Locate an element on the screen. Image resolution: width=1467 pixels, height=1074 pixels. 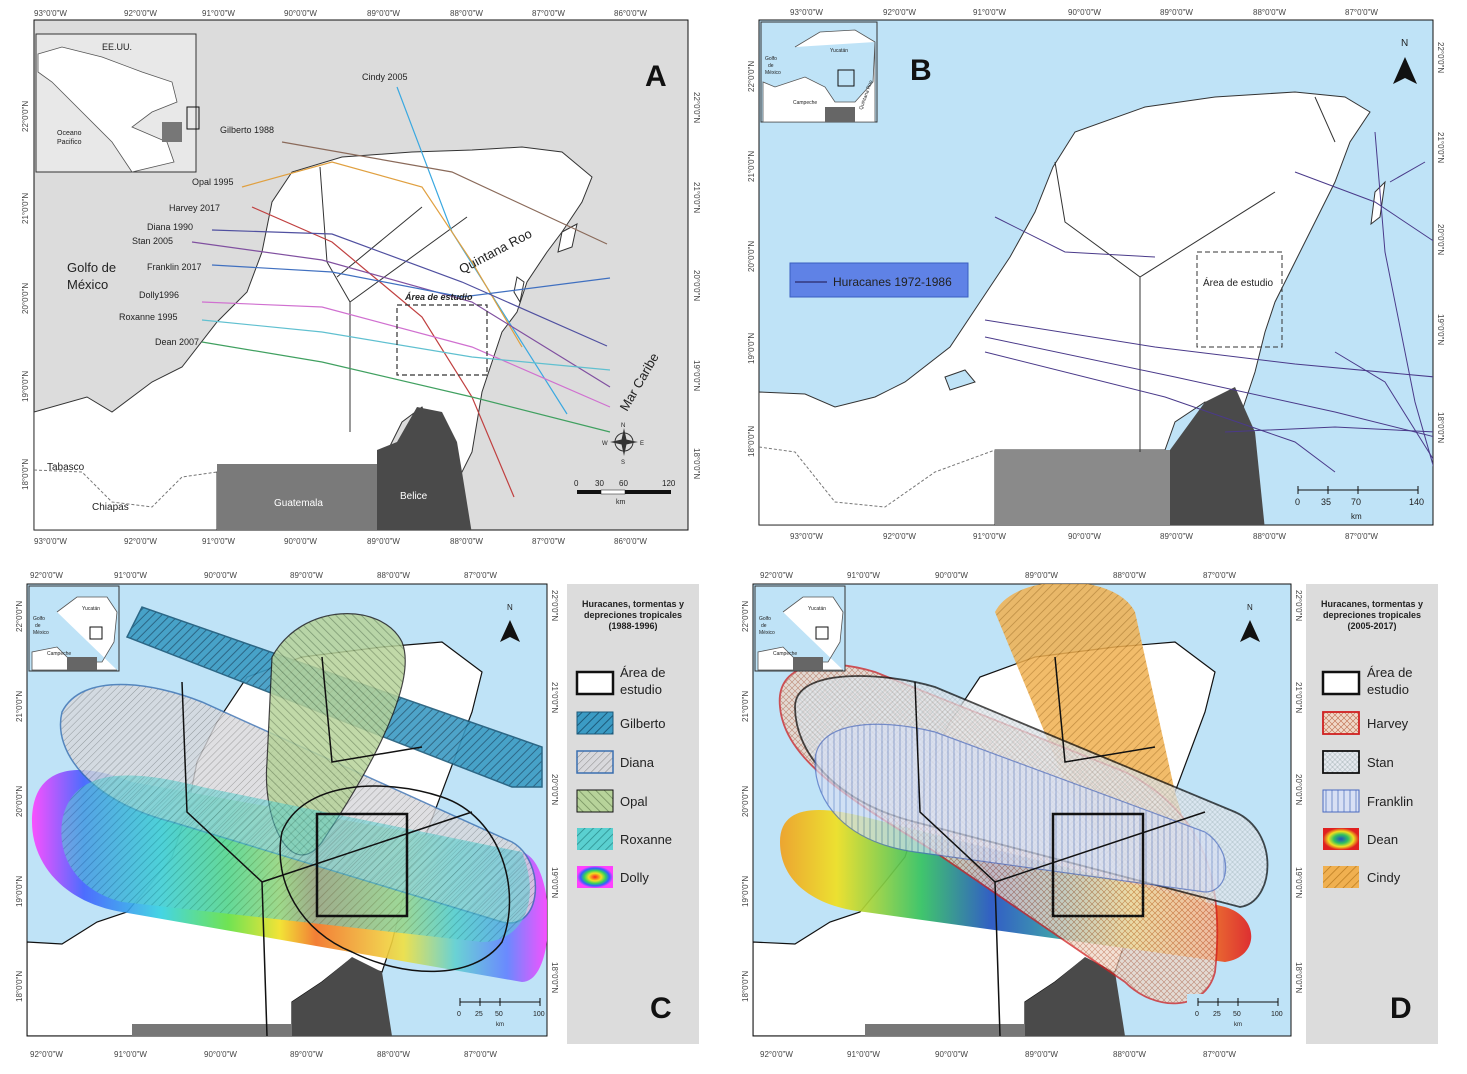
track-label-diana: Diana 1990 is located at coordinates (170, 227).